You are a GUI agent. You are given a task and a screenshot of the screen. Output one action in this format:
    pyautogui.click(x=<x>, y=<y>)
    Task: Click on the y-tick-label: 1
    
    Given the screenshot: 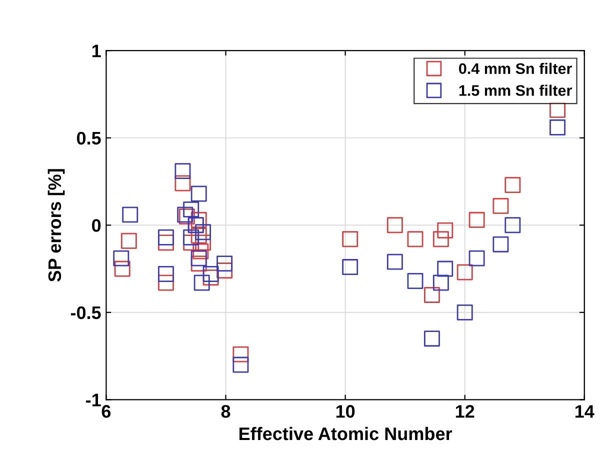 What is the action you would take?
    pyautogui.click(x=96, y=51)
    